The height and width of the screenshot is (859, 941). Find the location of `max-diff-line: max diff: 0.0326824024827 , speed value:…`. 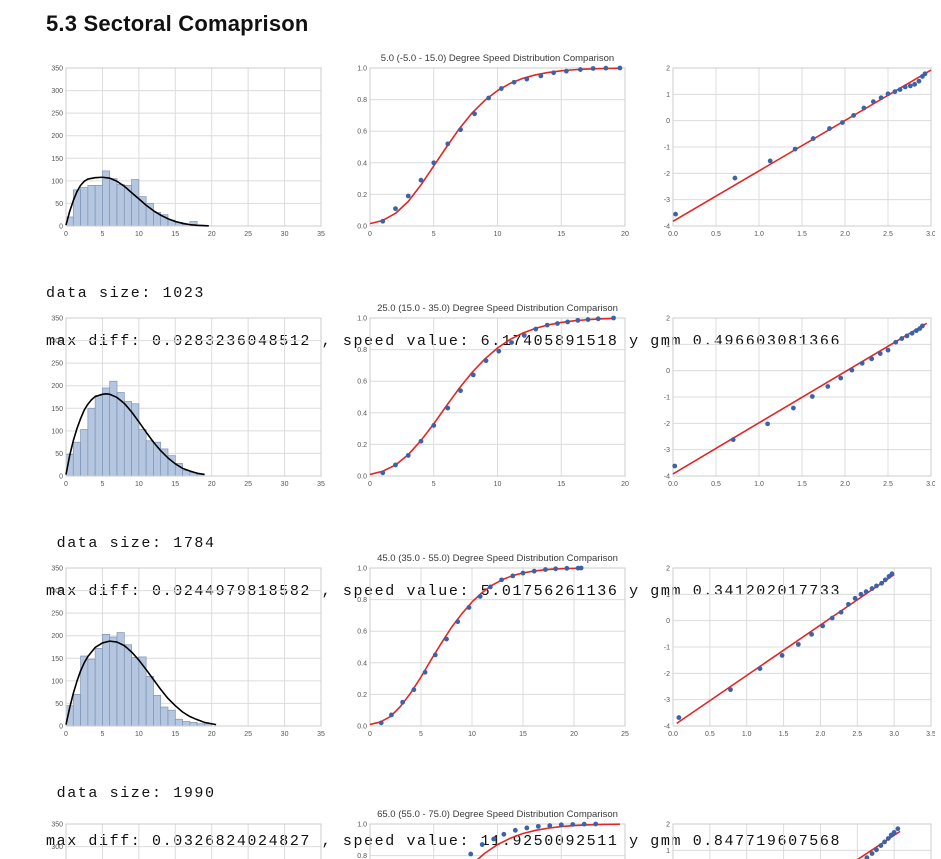

max-diff-line: max diff: 0.0326824024827 , speed value:… is located at coordinates (444, 841).